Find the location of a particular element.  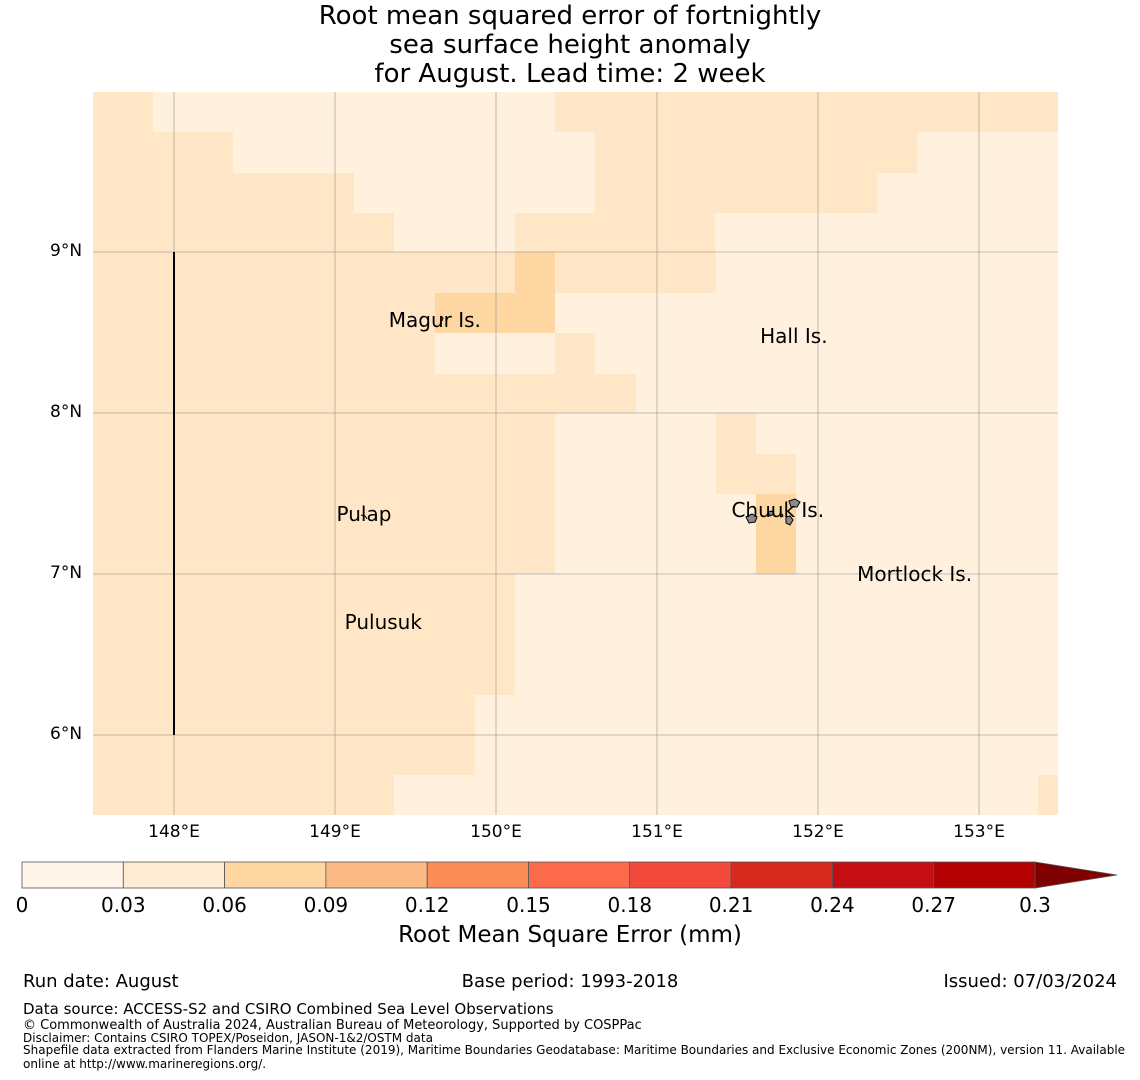

pulusuk-island is located at coordinates (384, 623).